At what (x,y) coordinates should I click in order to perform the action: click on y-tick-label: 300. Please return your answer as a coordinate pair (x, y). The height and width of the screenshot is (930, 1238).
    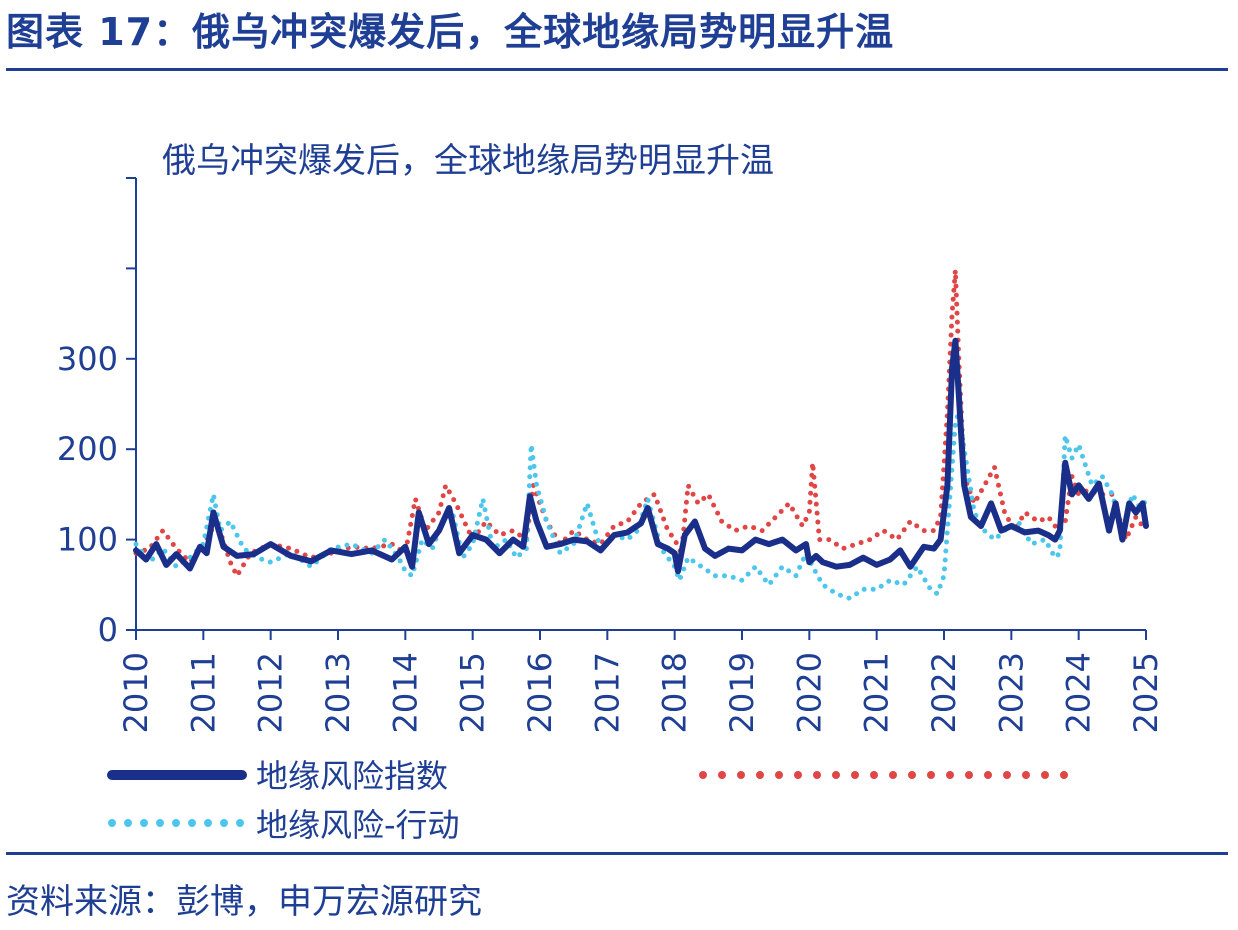
    Looking at the image, I should click on (87, 359).